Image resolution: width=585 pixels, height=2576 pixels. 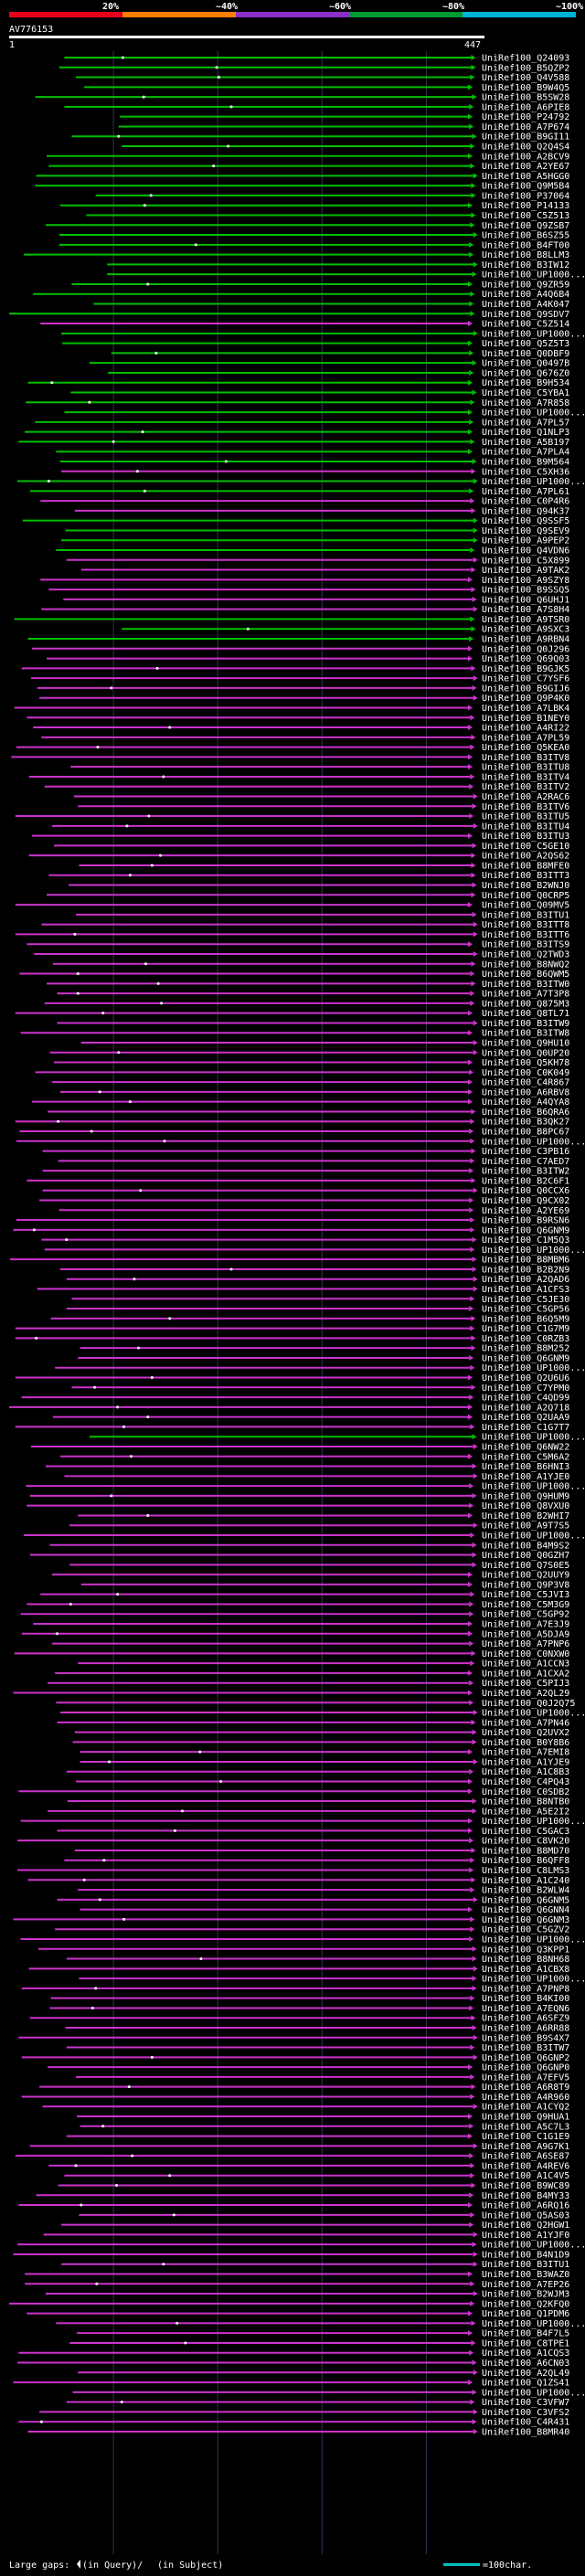 What do you see at coordinates (525, 1576) in the screenshot?
I see `hit-label: UniRef100_Q2UUY9` at bounding box center [525, 1576].